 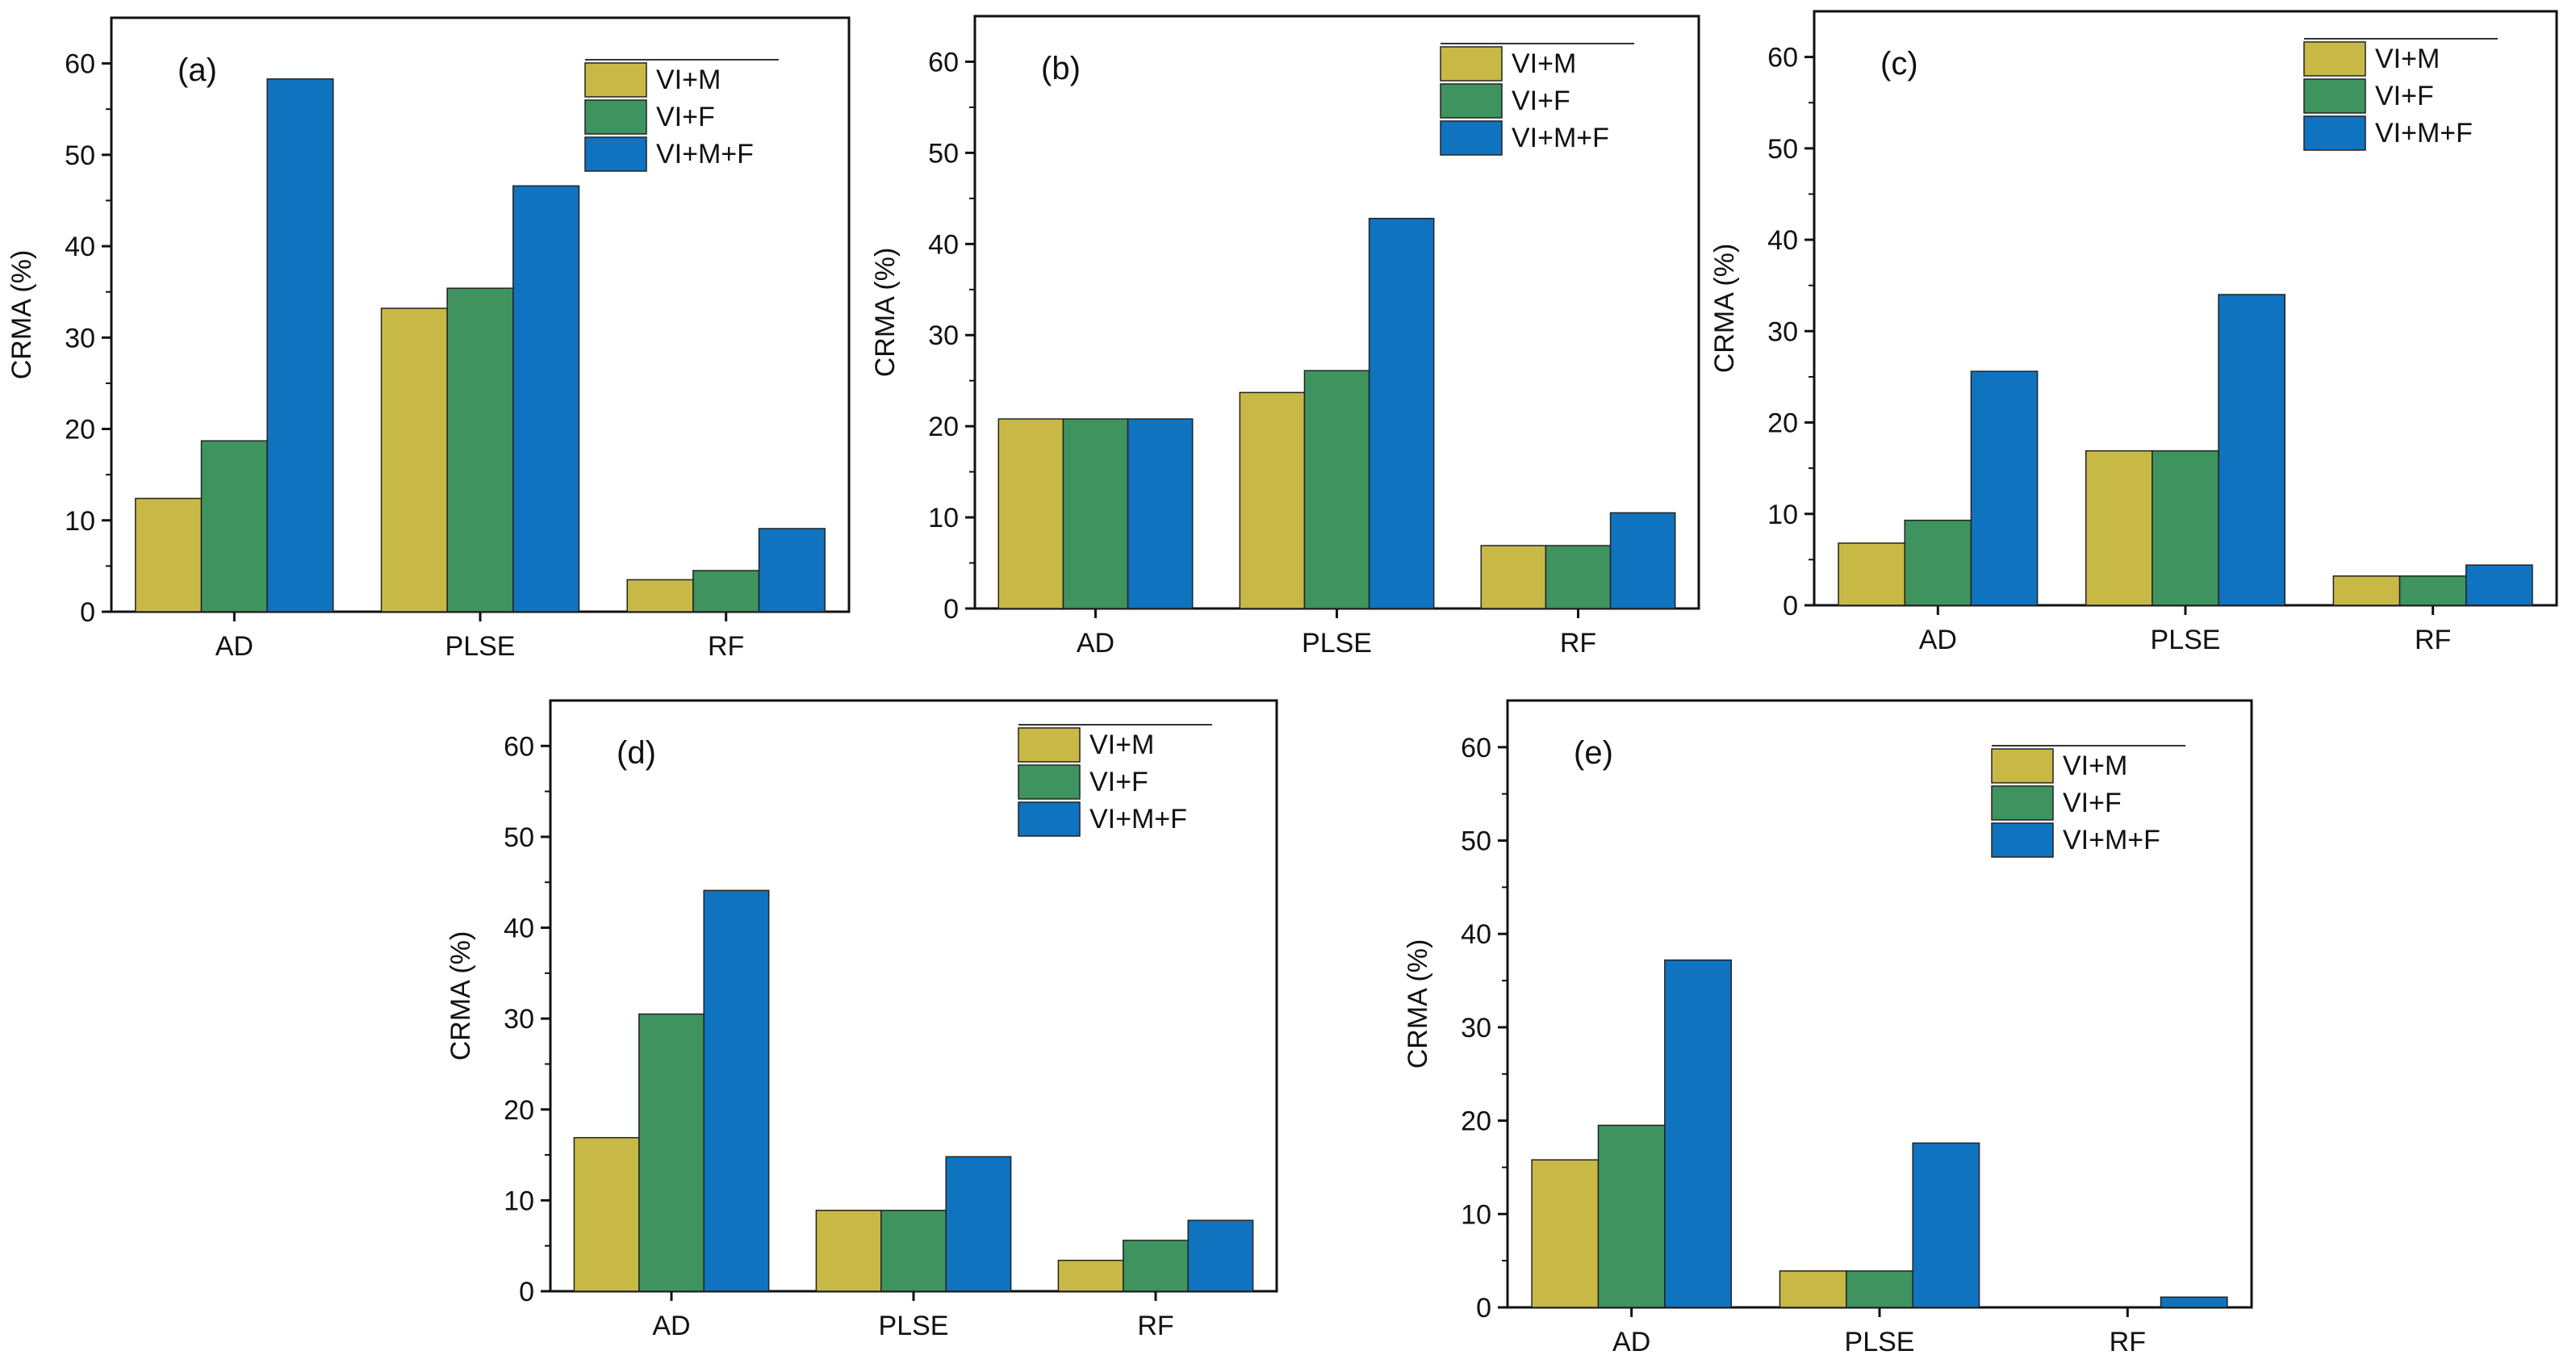 What do you see at coordinates (636, 753) in the screenshot?
I see `panel-label: (d)` at bounding box center [636, 753].